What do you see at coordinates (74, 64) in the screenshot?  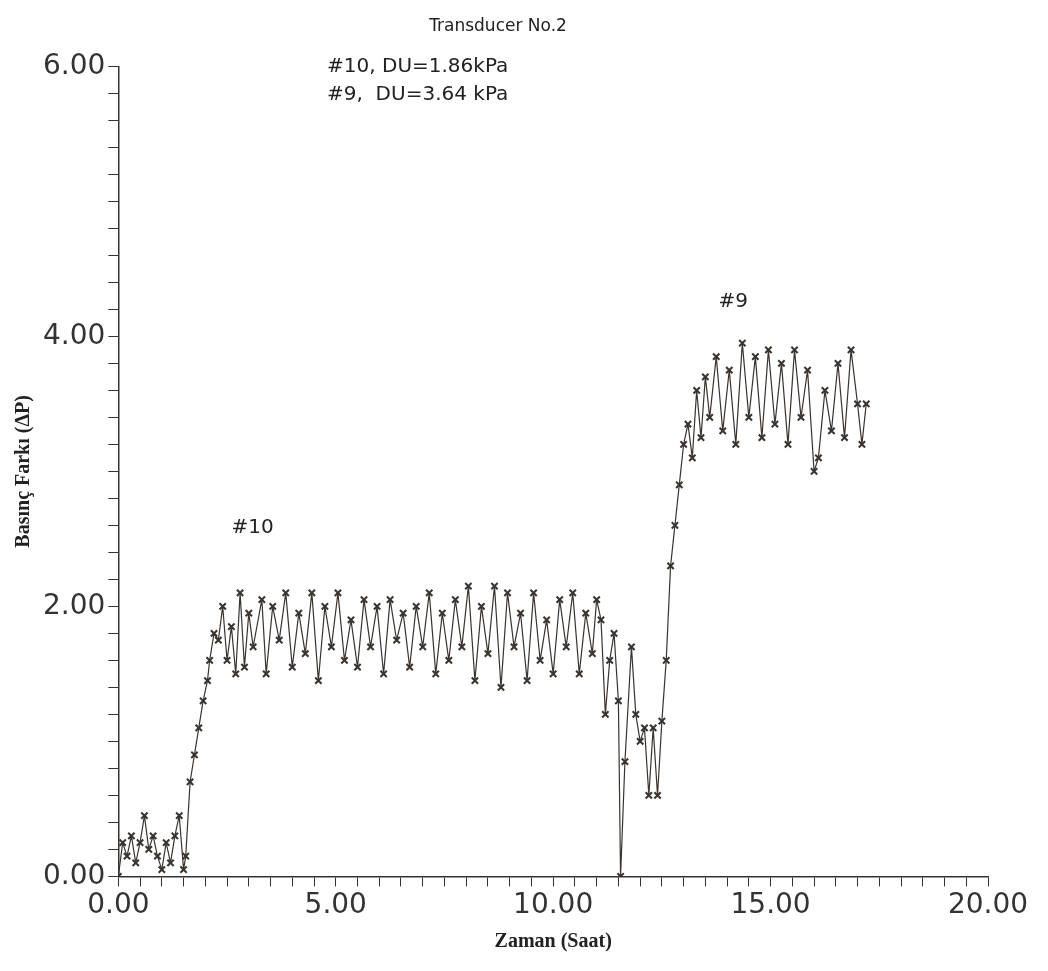 I see `y-tick-label: 6.00` at bounding box center [74, 64].